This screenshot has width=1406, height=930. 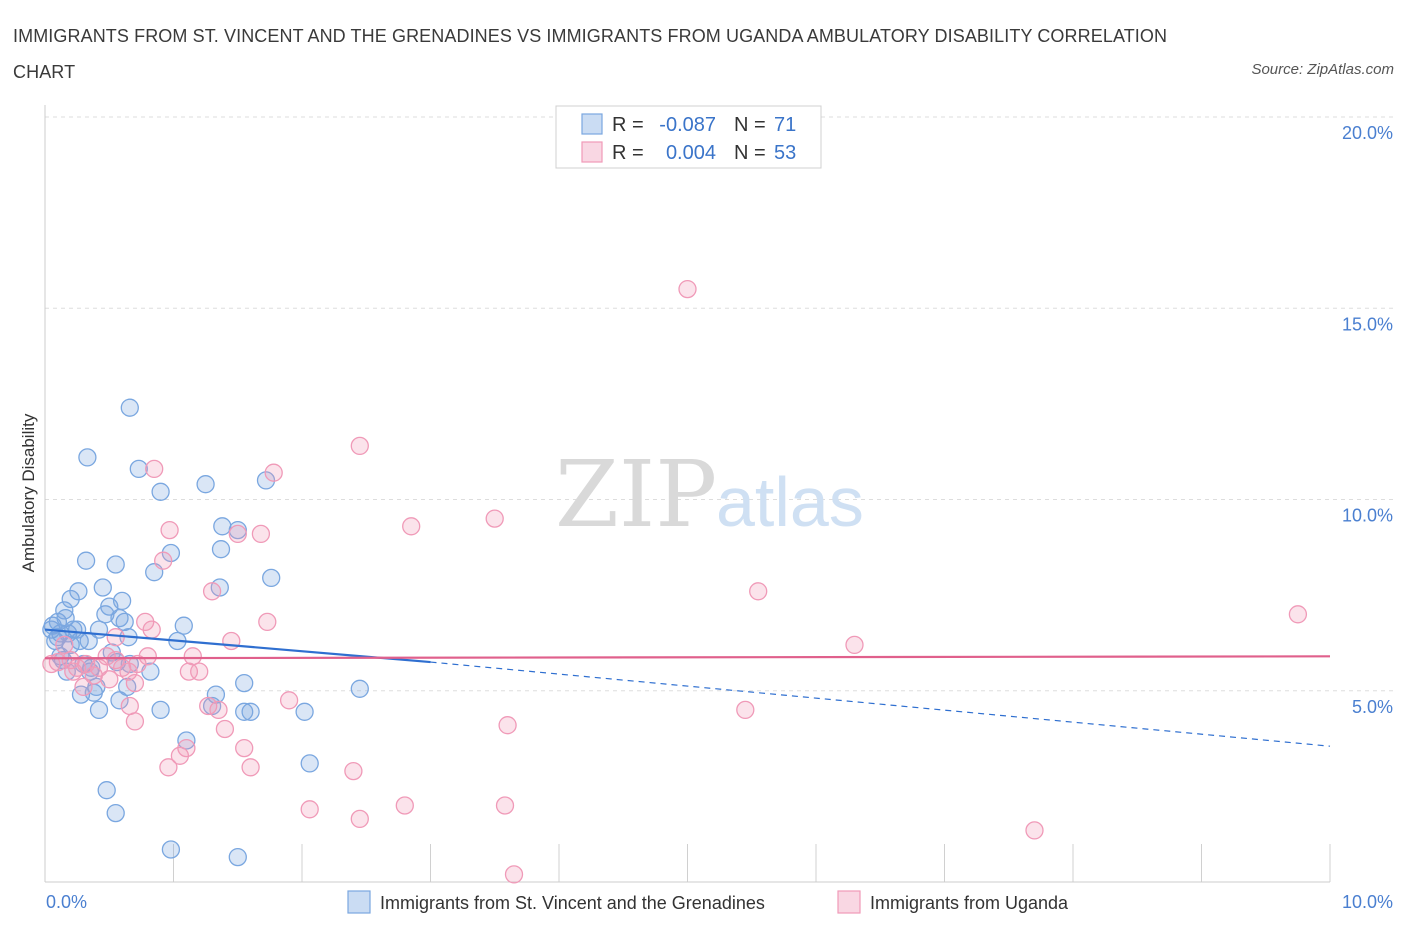 I want to click on legend-r-value: -0.087, so click(x=687, y=125).